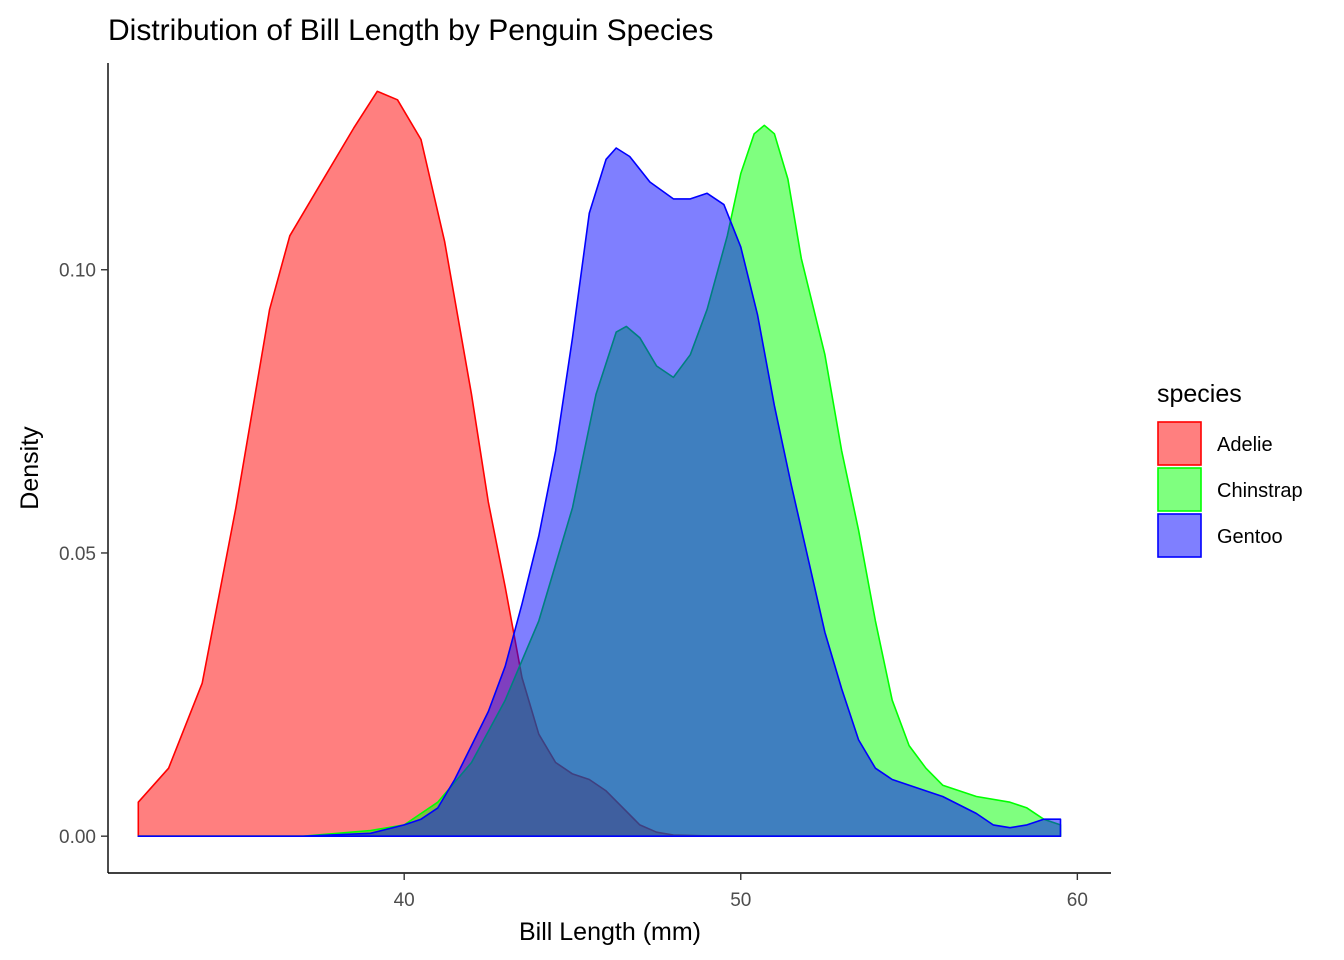 The image size is (1344, 960). What do you see at coordinates (1179, 443) in the screenshot?
I see `legend-key-adelie` at bounding box center [1179, 443].